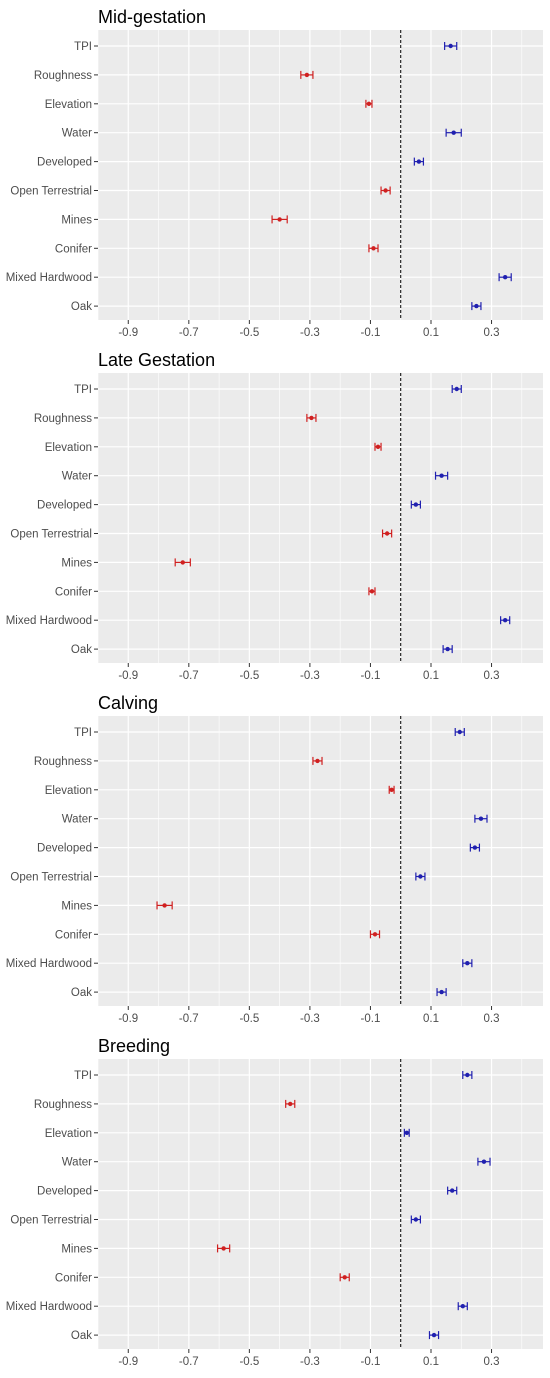 This screenshot has height=1378, width=550. Describe the element at coordinates (81, 650) in the screenshot. I see `y-tick-label: Oak` at that location.